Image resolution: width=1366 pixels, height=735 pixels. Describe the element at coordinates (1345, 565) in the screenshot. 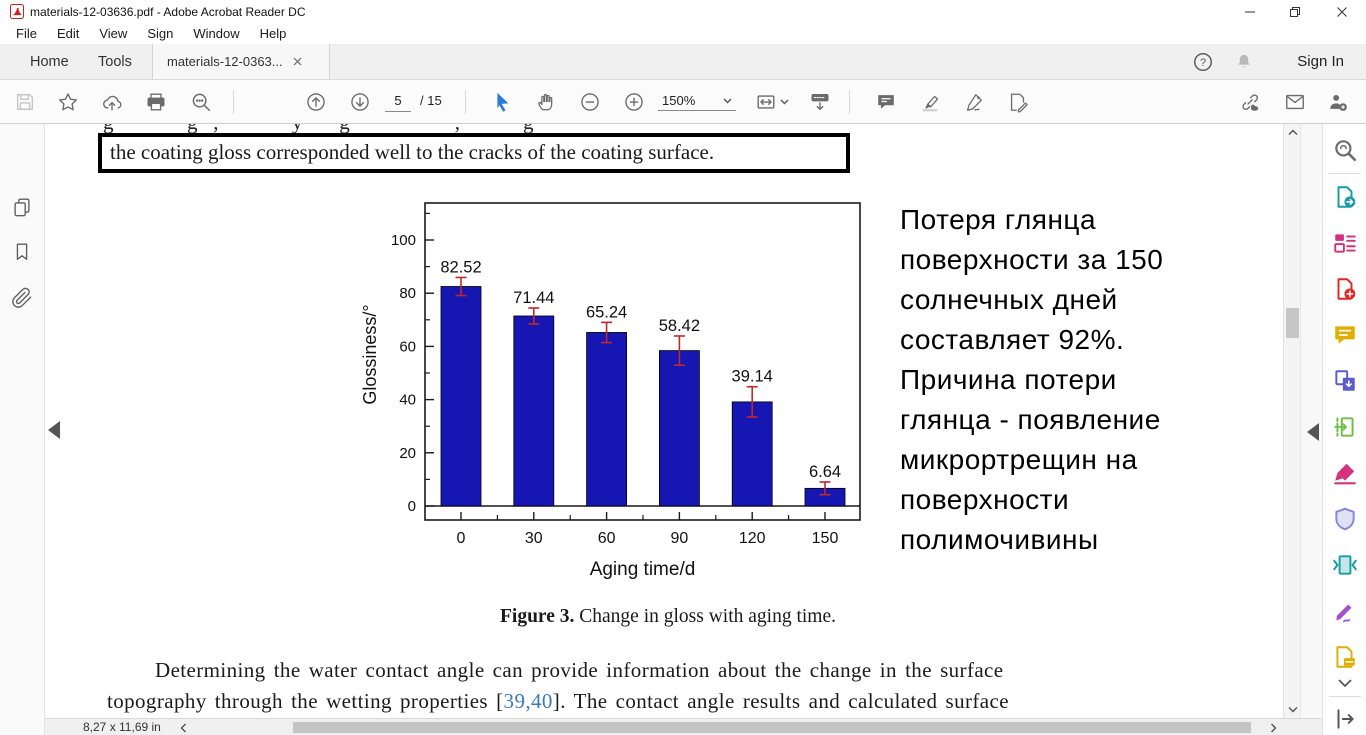

I see `tool-compress-pdf-icon` at that location.